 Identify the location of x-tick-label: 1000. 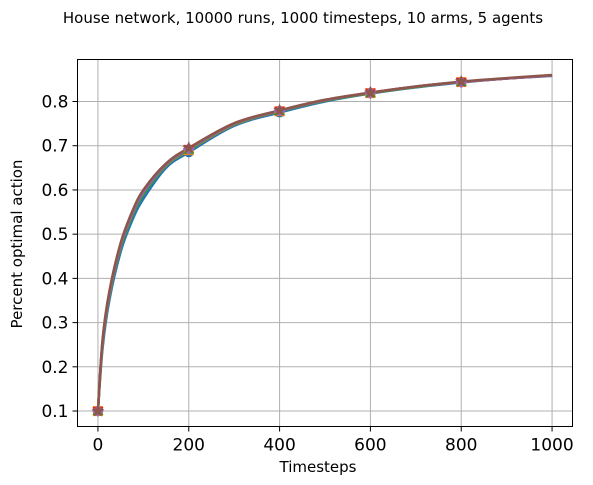
(551, 446).